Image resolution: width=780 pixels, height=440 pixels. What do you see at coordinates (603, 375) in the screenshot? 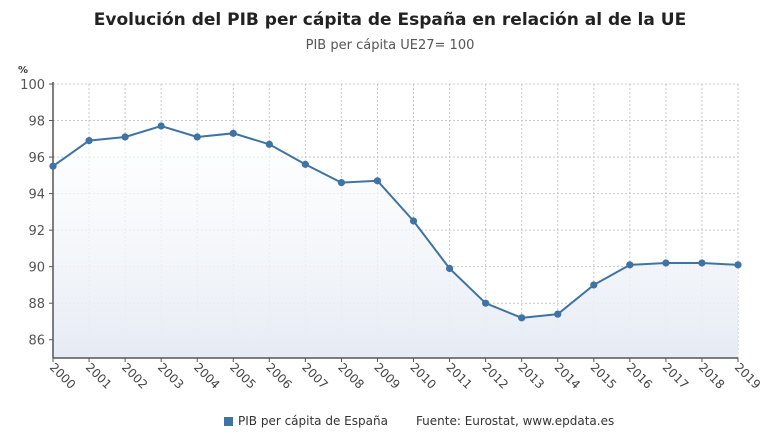
I see `x-tick-label: 2015` at bounding box center [603, 375].